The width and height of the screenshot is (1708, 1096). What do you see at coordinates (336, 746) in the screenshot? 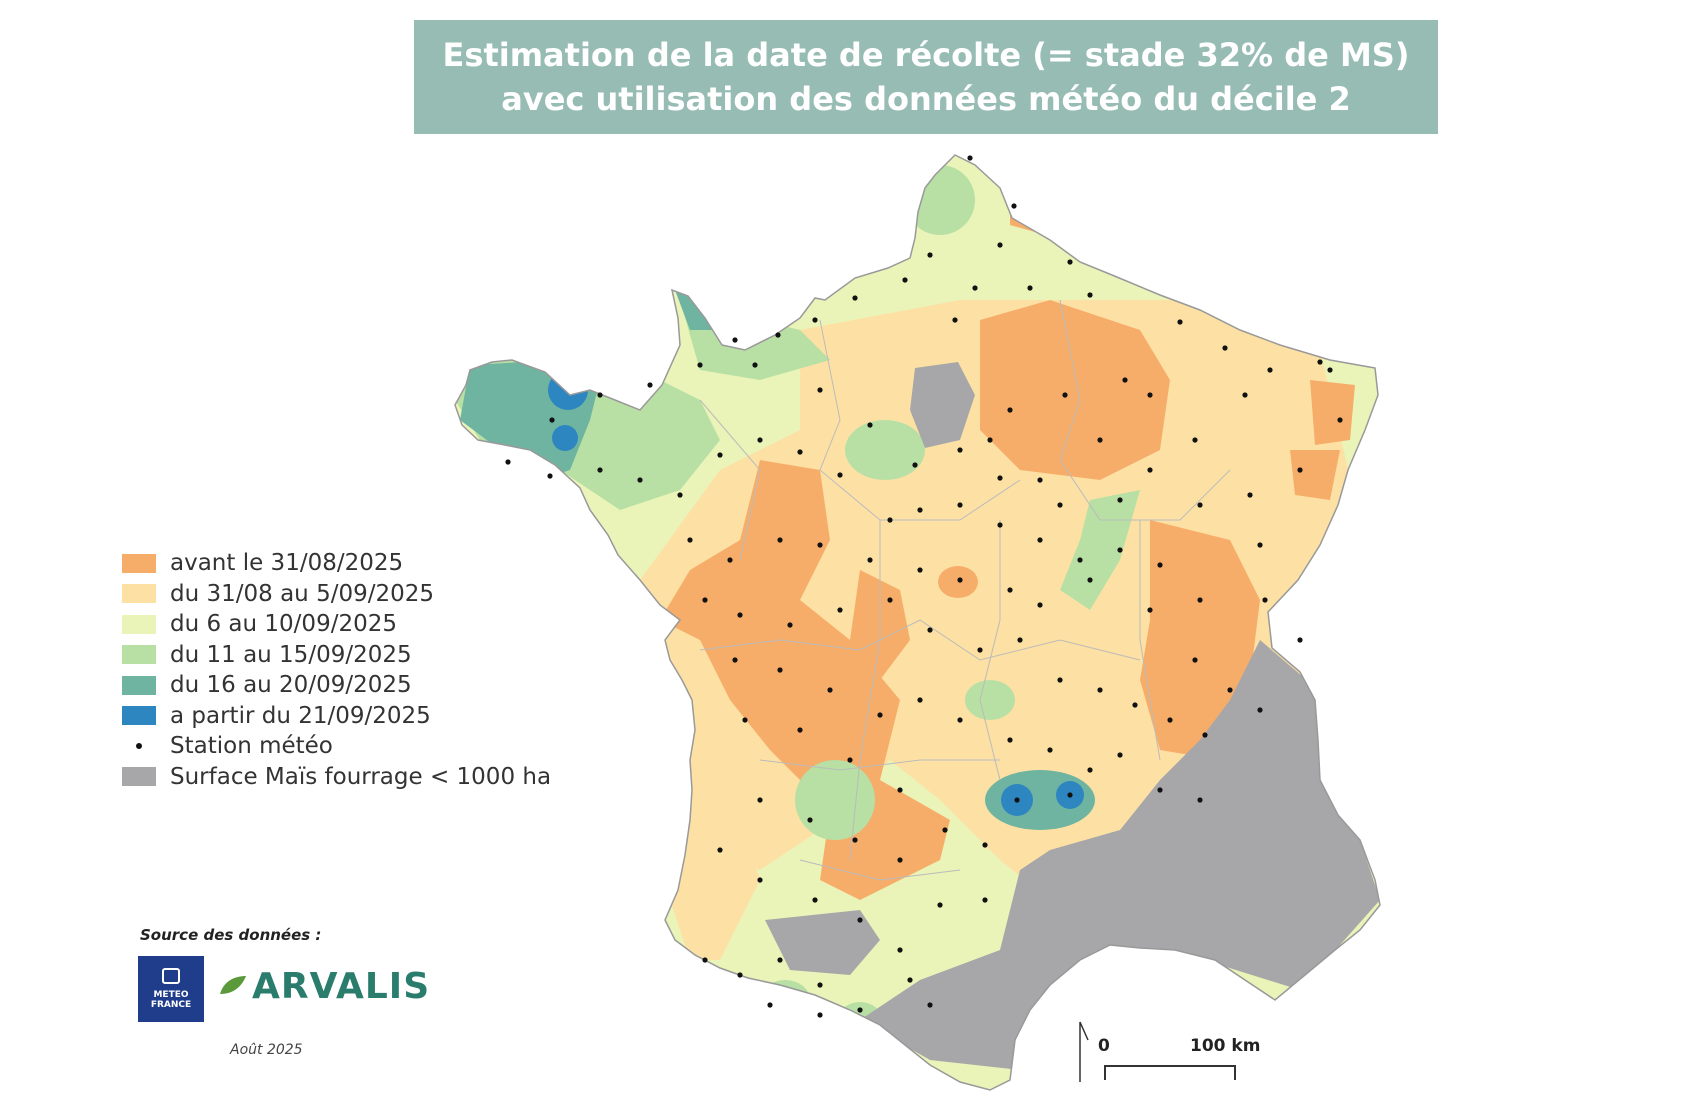
I see `legend-item-station: Station météo` at bounding box center [336, 746].